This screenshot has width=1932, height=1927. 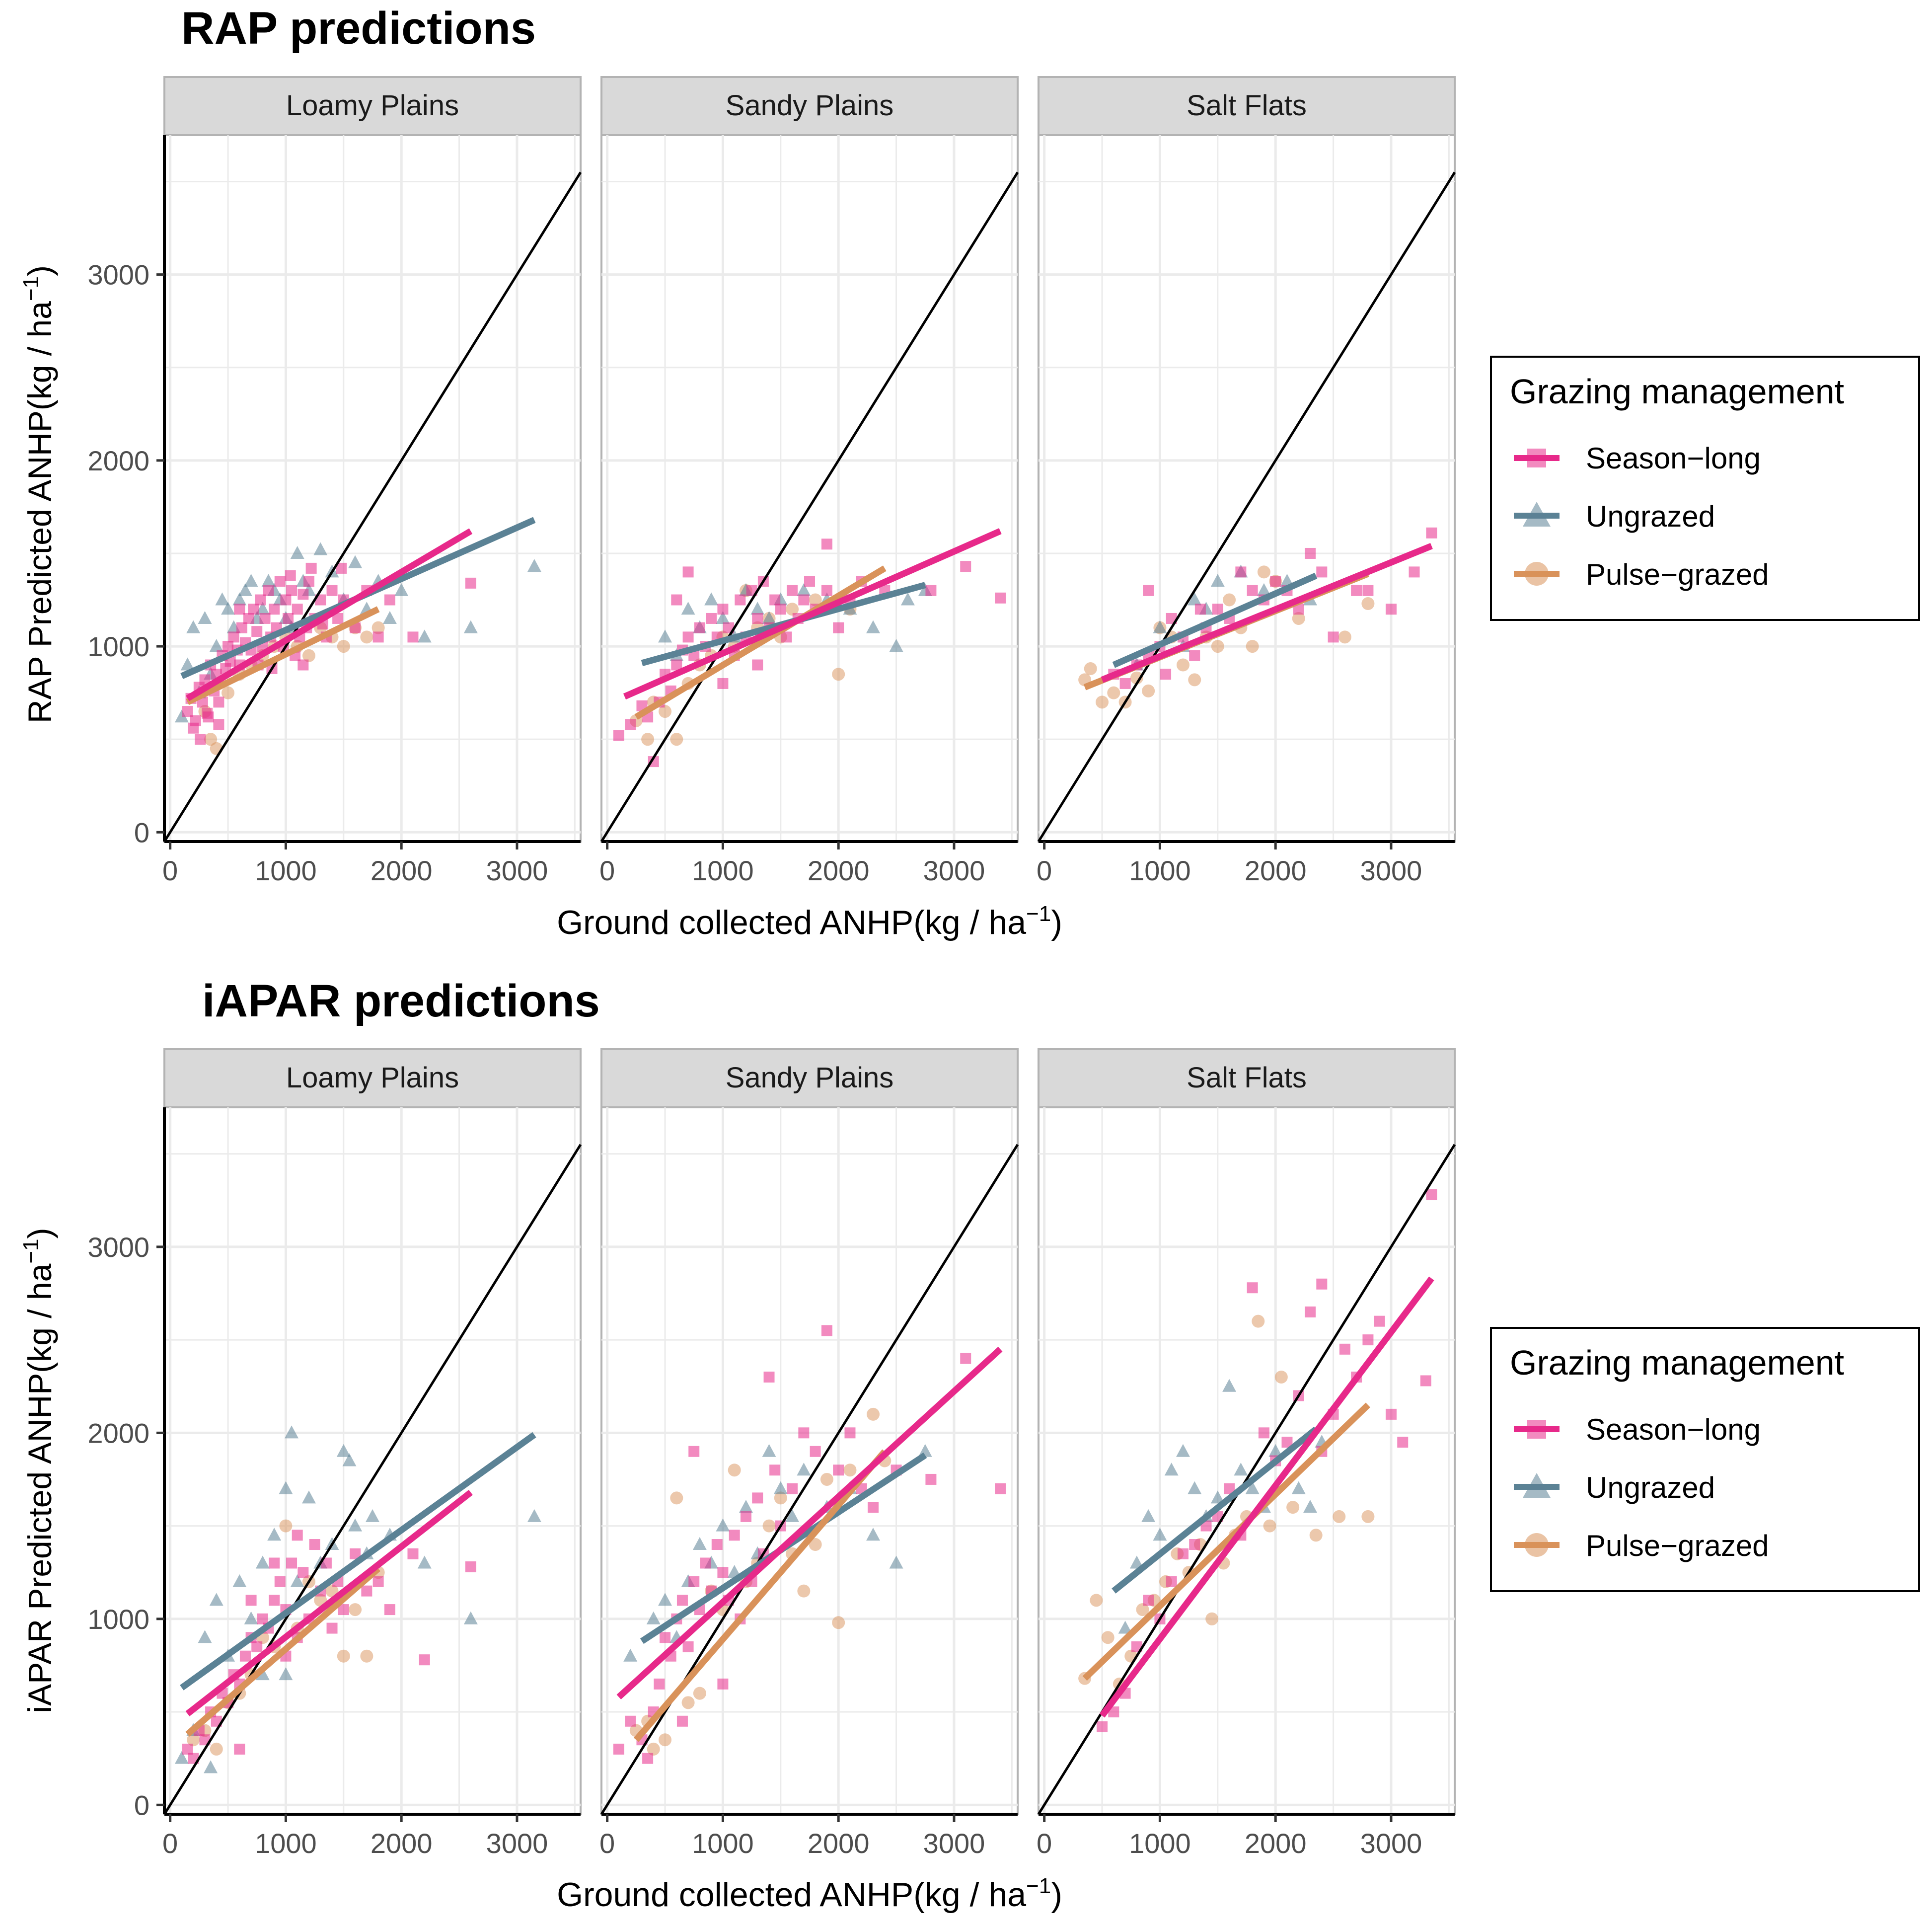 I want to click on reference-line-1to1, so click(x=1246, y=507).